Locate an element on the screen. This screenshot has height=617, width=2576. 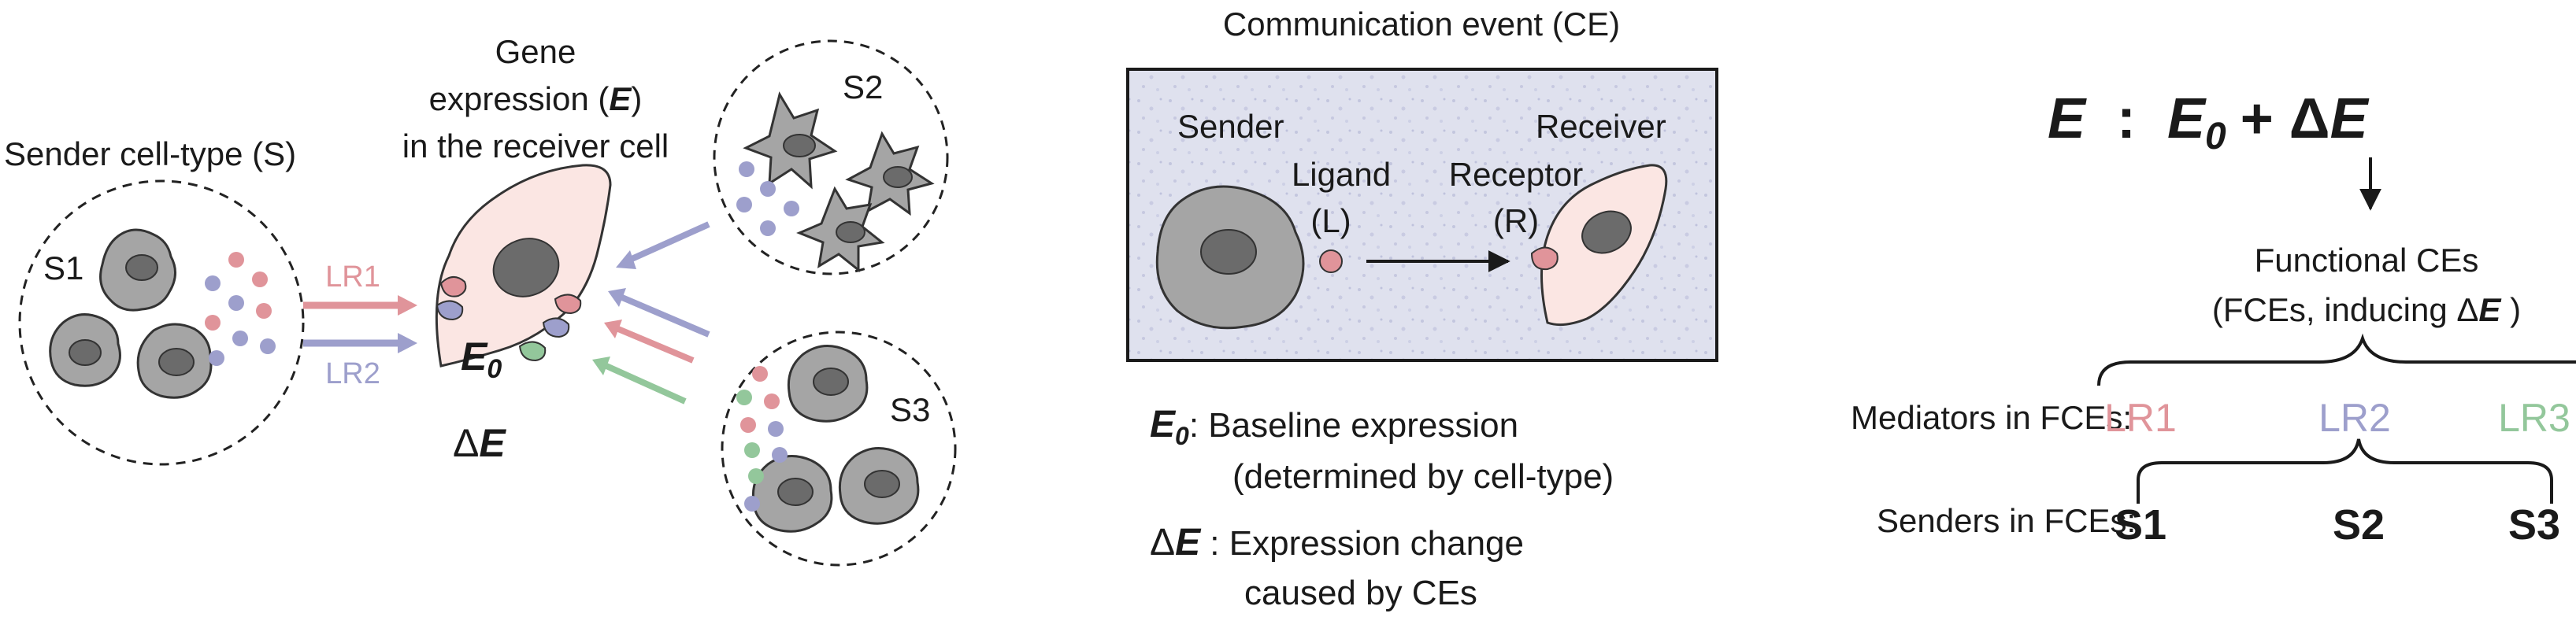
s3-lr1-arrow is located at coordinates (656, 345).